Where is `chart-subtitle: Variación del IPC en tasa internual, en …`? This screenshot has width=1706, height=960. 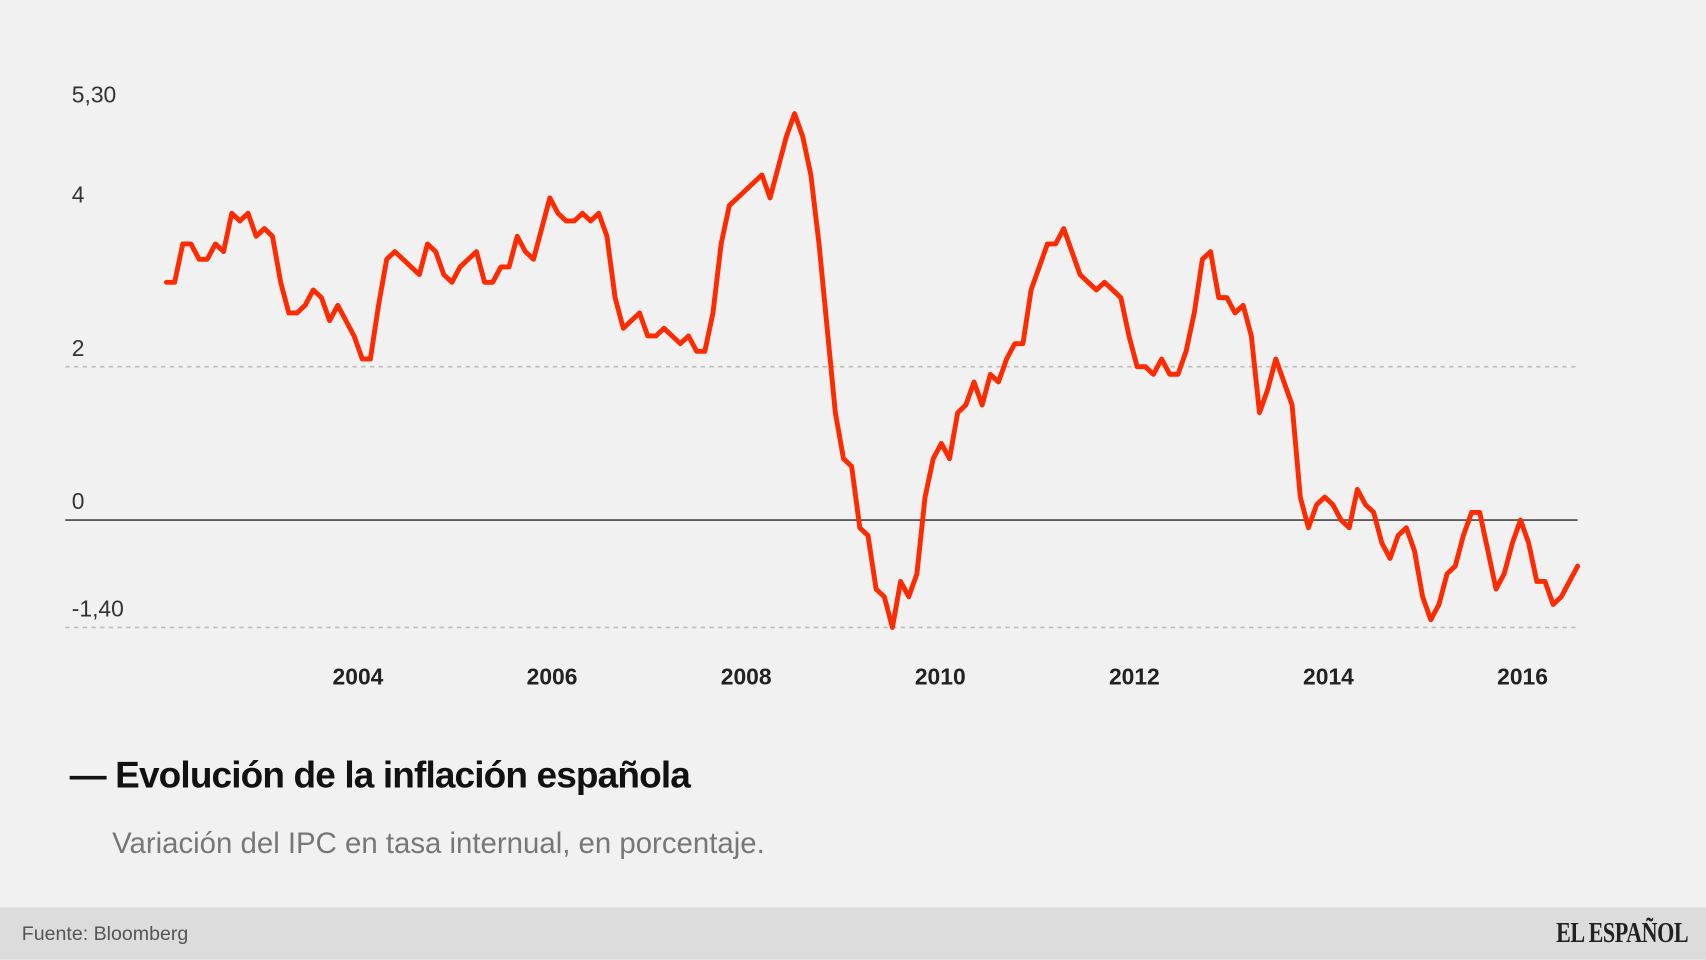
chart-subtitle: Variación del IPC en tasa internual, en … is located at coordinates (438, 843).